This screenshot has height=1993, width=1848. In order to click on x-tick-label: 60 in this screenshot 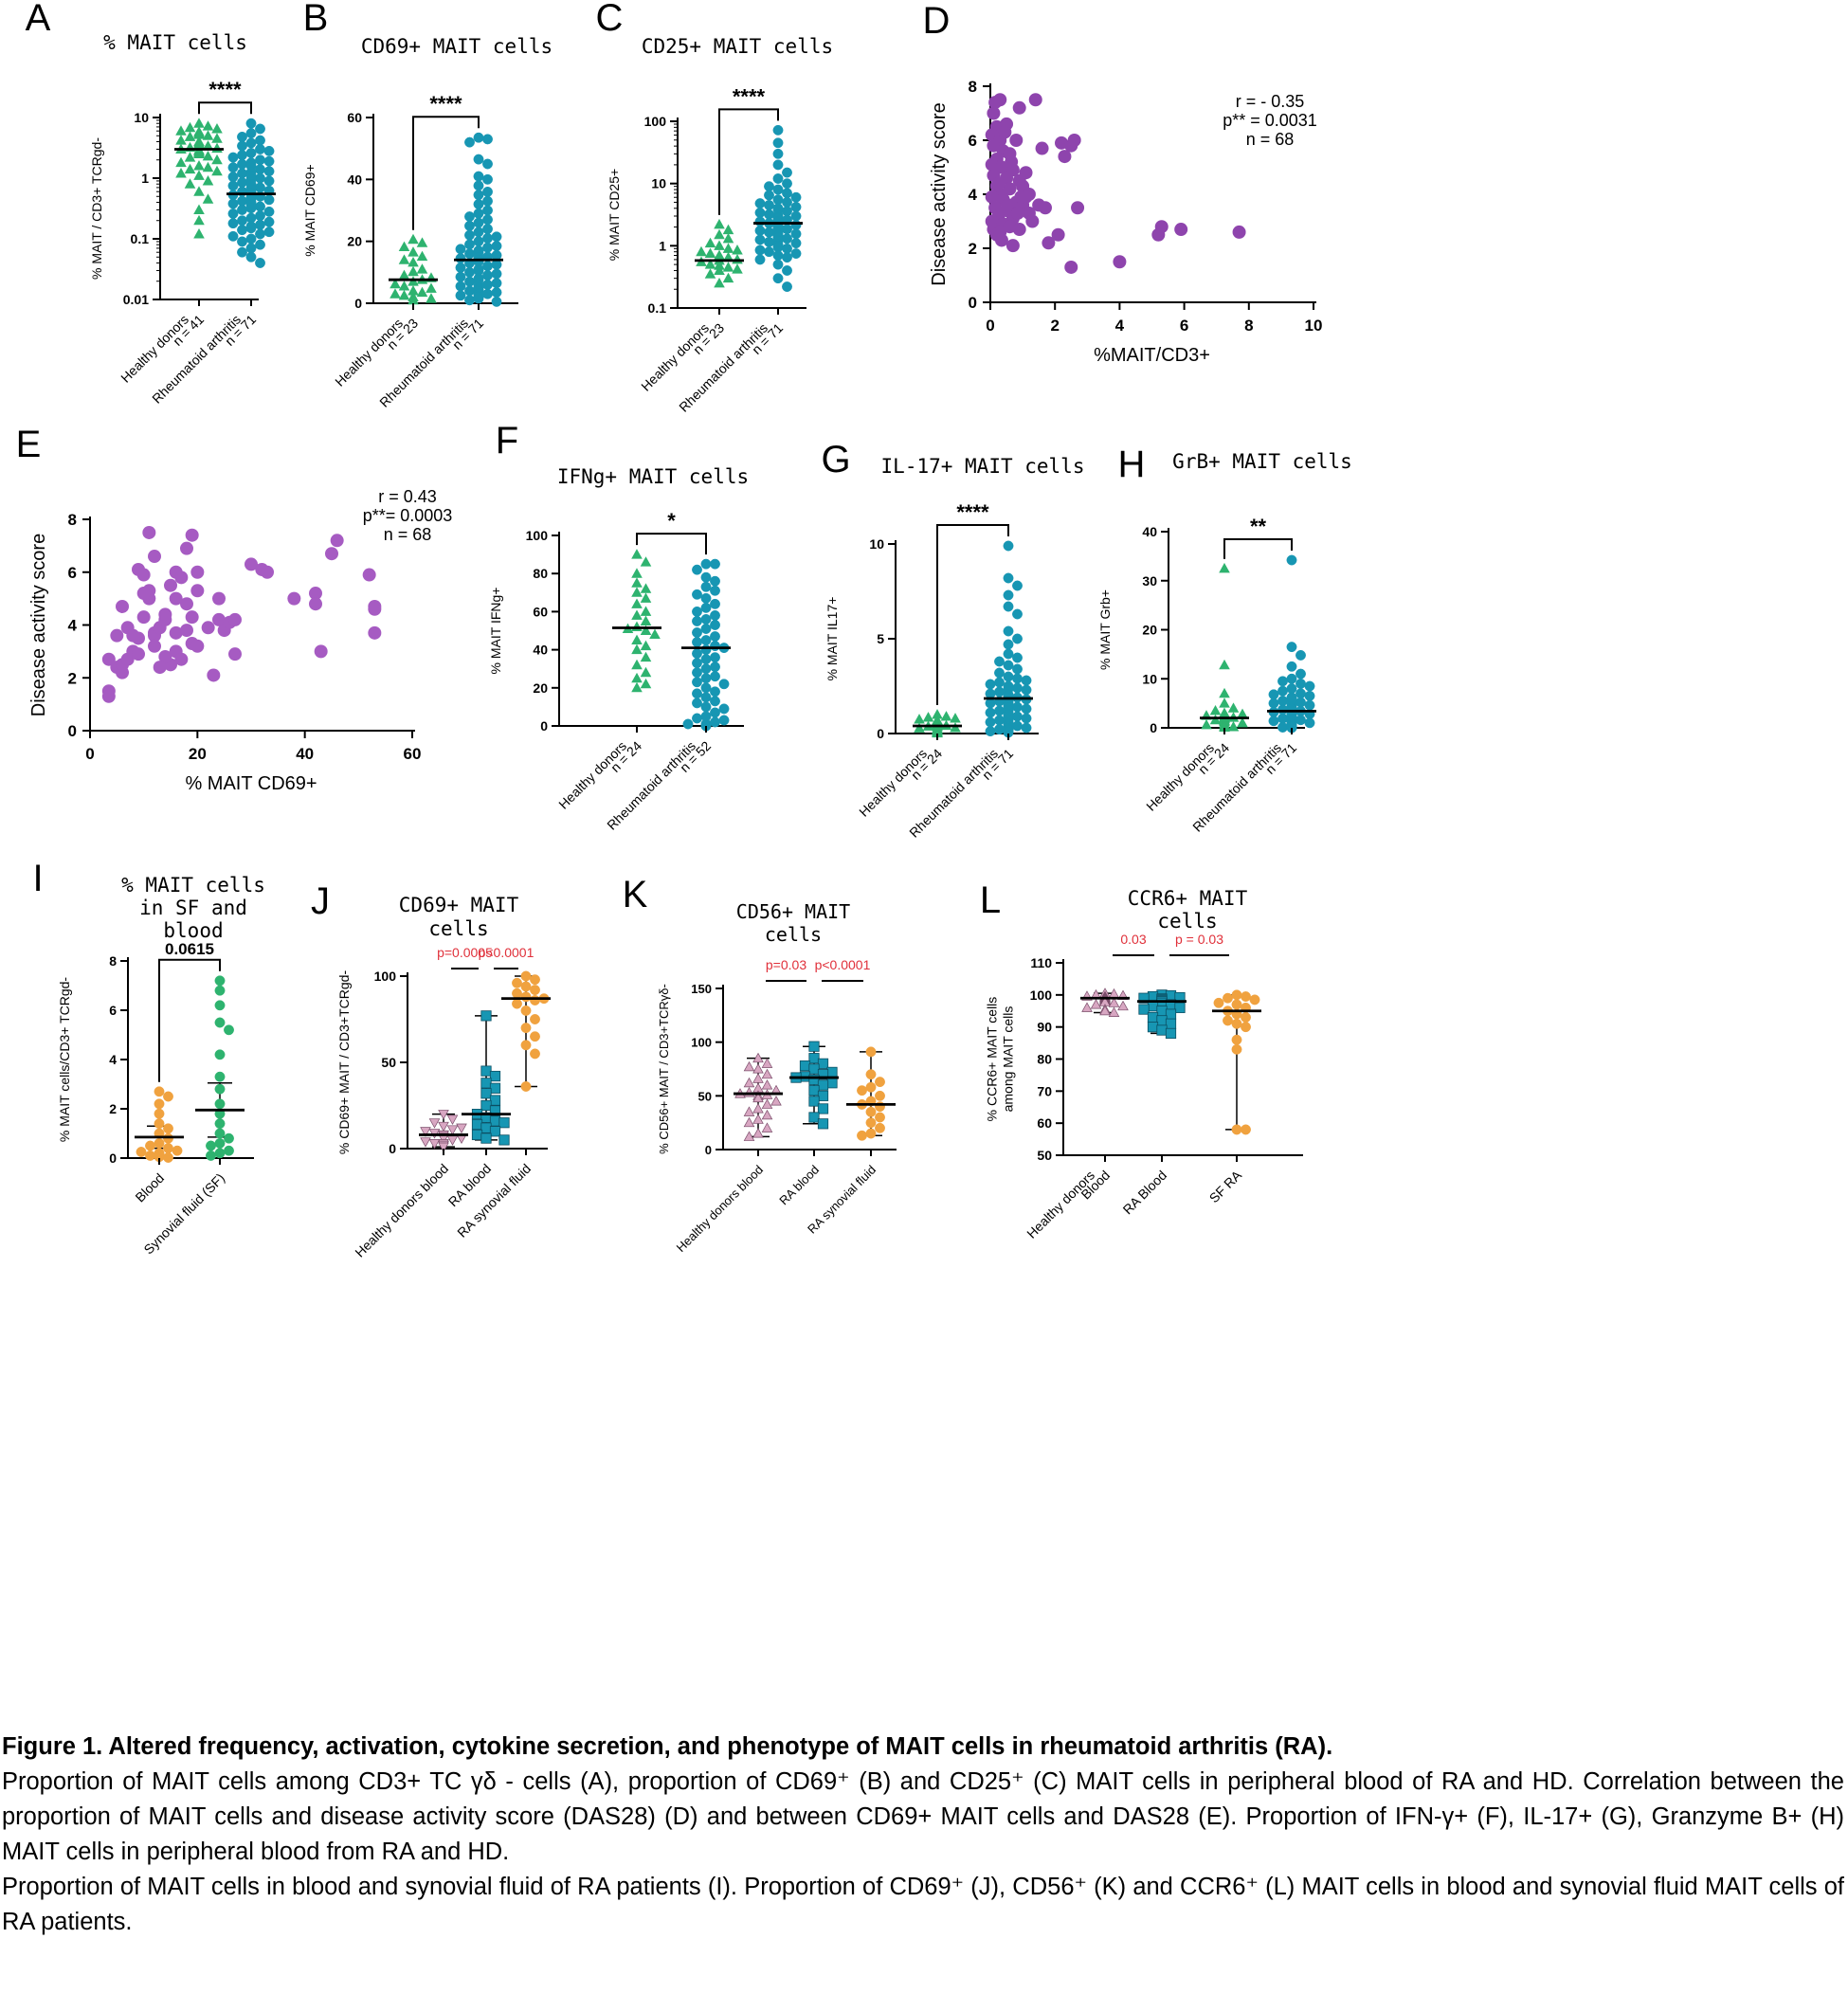, I will do `click(413, 754)`.